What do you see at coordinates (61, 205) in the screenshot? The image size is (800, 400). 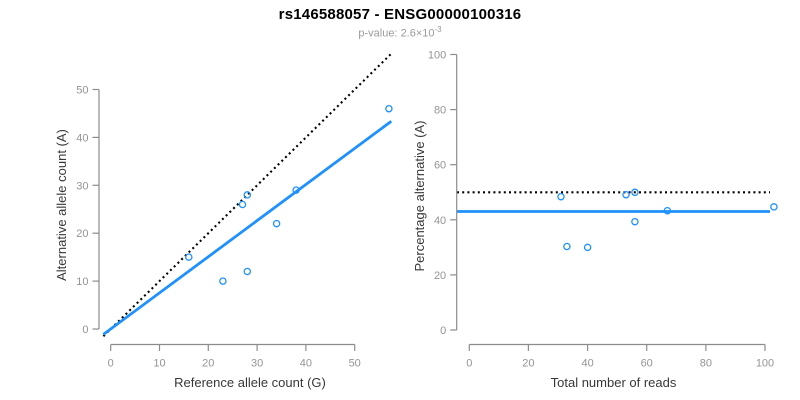 I see `y-axis-title: Alternative allele count (A)` at bounding box center [61, 205].